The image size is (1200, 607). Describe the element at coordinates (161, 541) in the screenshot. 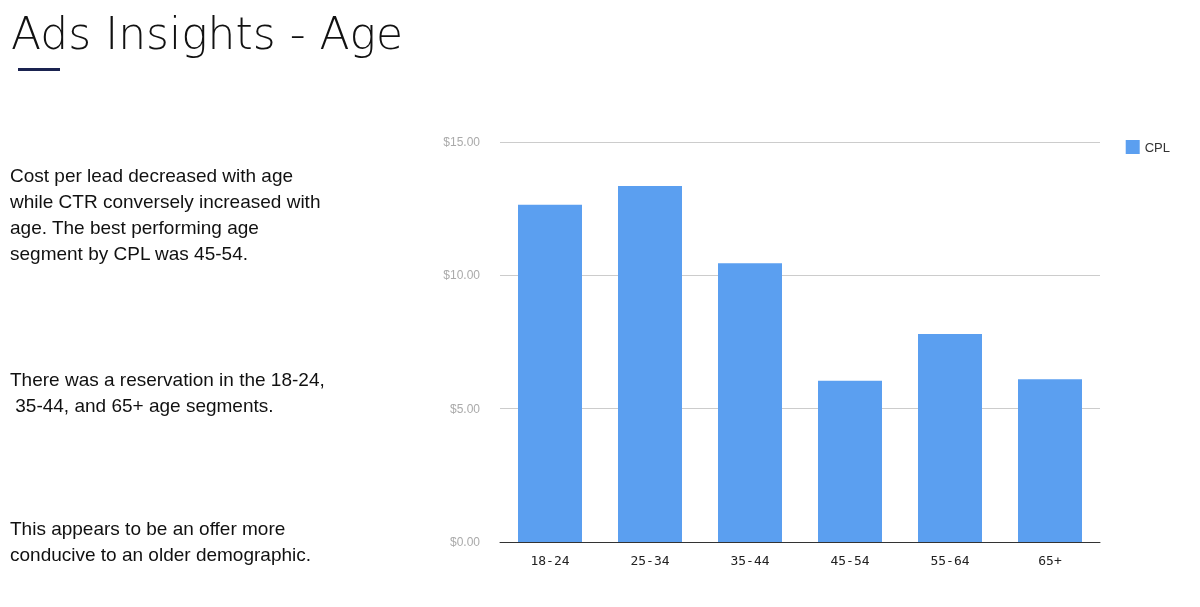

I see `text: This appears to be an offer more conducive to an older demographic.` at that location.